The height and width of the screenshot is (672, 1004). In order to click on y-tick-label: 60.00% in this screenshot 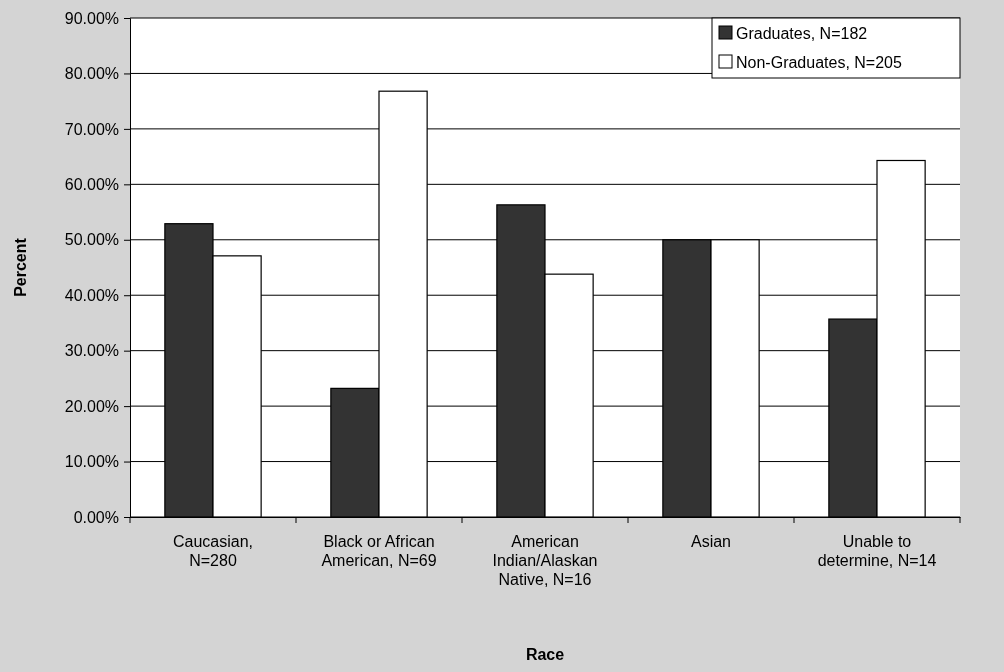, I will do `click(91, 184)`.